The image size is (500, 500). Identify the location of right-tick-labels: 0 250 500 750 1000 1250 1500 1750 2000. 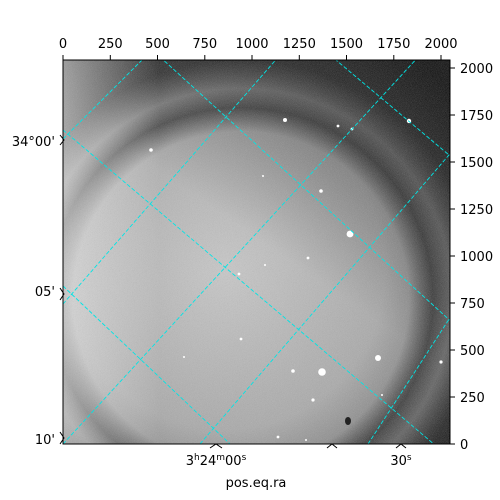
(476, 257).